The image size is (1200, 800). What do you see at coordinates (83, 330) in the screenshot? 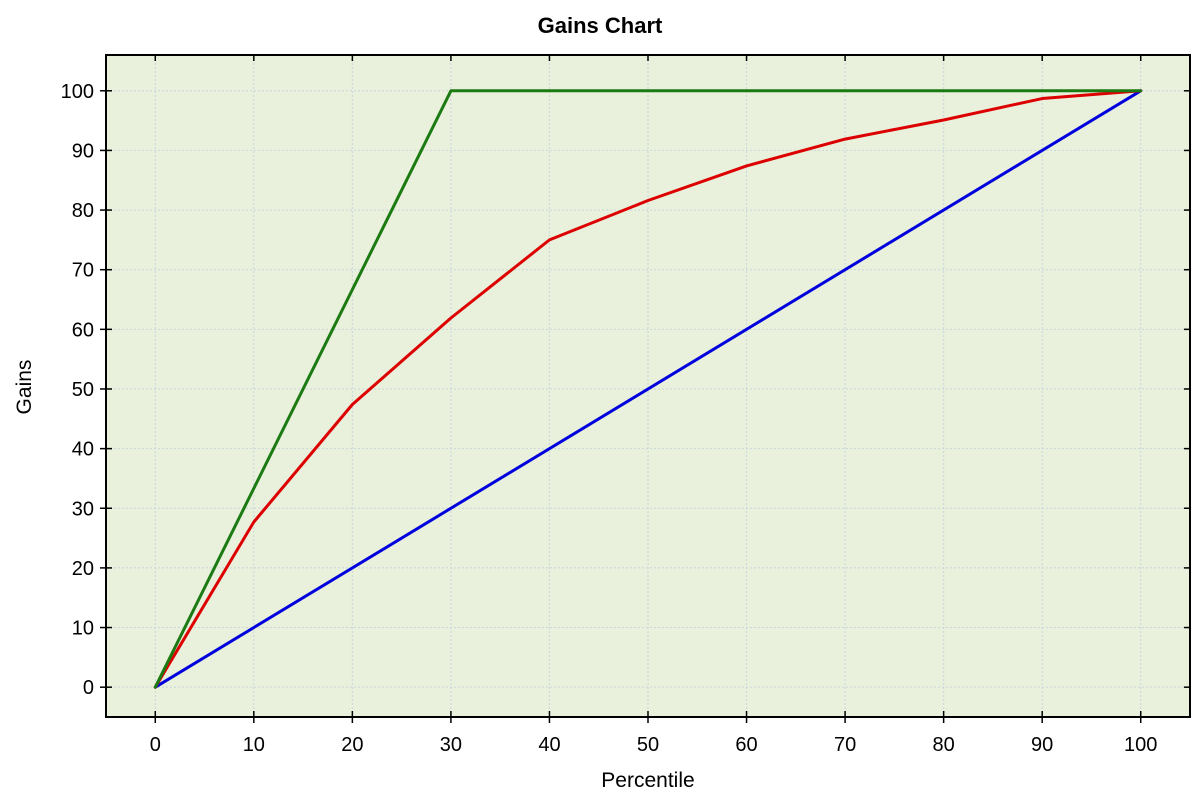
I see `y-tick-label: 60` at bounding box center [83, 330].